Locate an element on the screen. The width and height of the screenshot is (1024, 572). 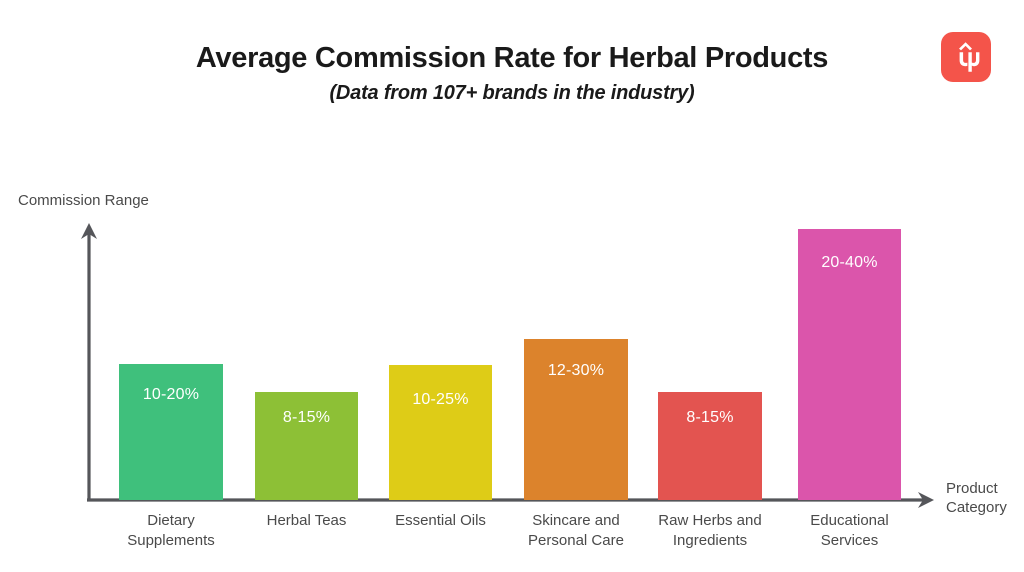
x-tick-line1: Essential Oils is located at coordinates (440, 520).